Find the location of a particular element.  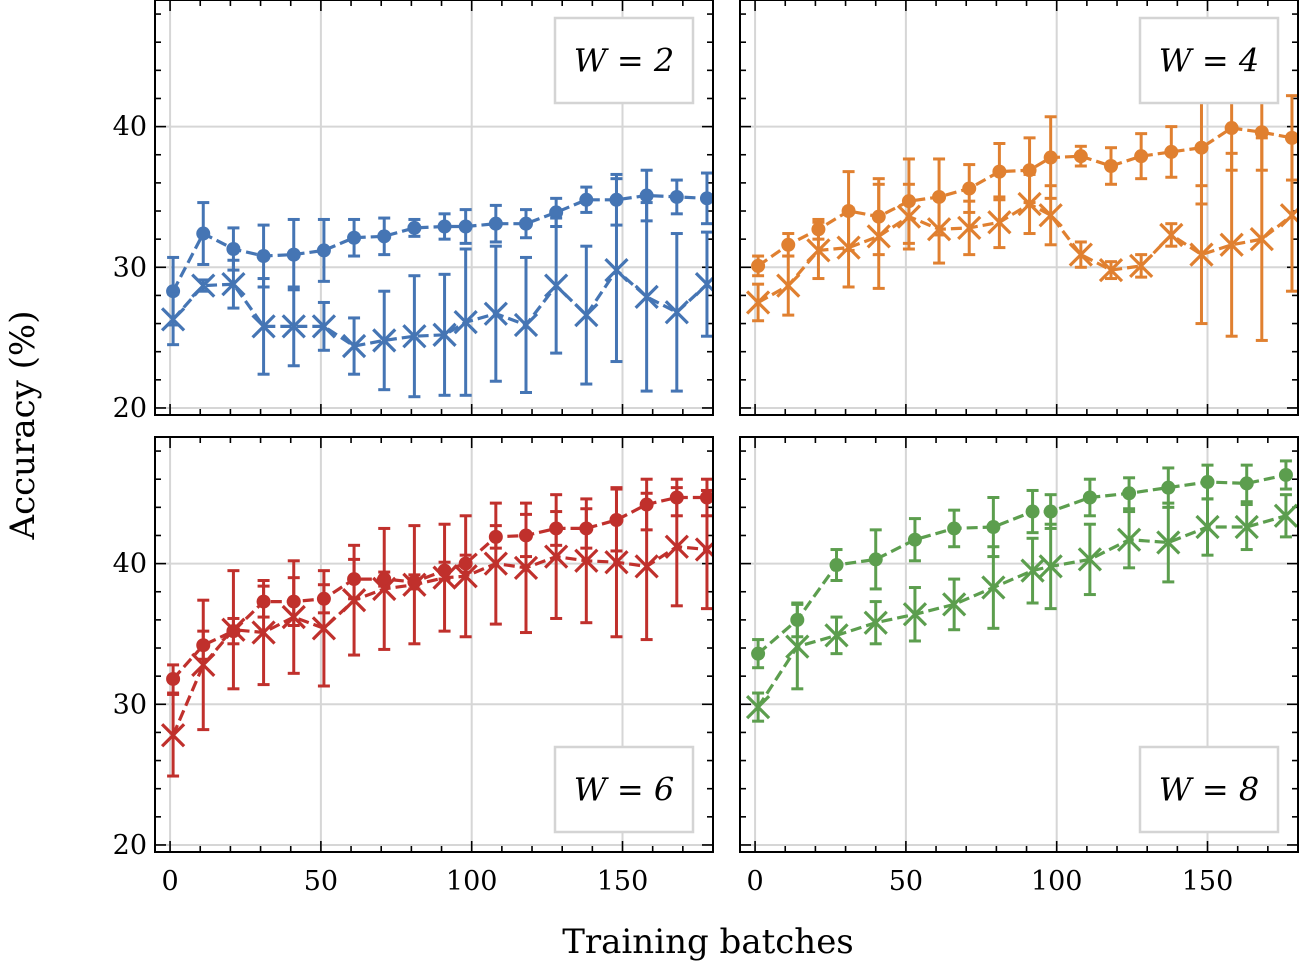

legend-label: W = 4 is located at coordinates (1209, 61).